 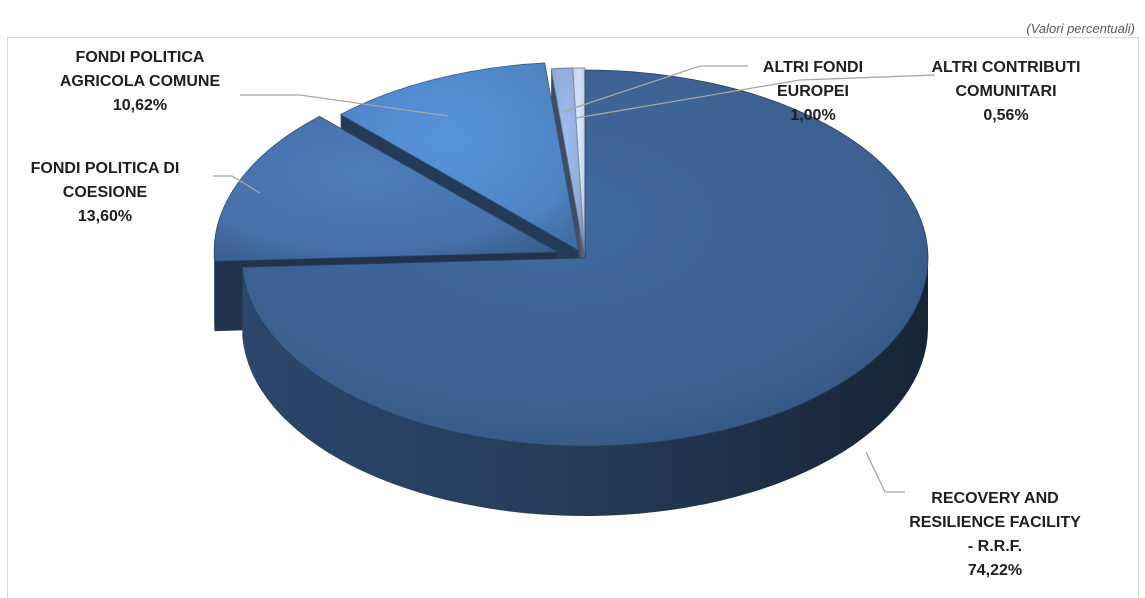 I want to click on slice-value-3: 1,00%, so click(x=812, y=115).